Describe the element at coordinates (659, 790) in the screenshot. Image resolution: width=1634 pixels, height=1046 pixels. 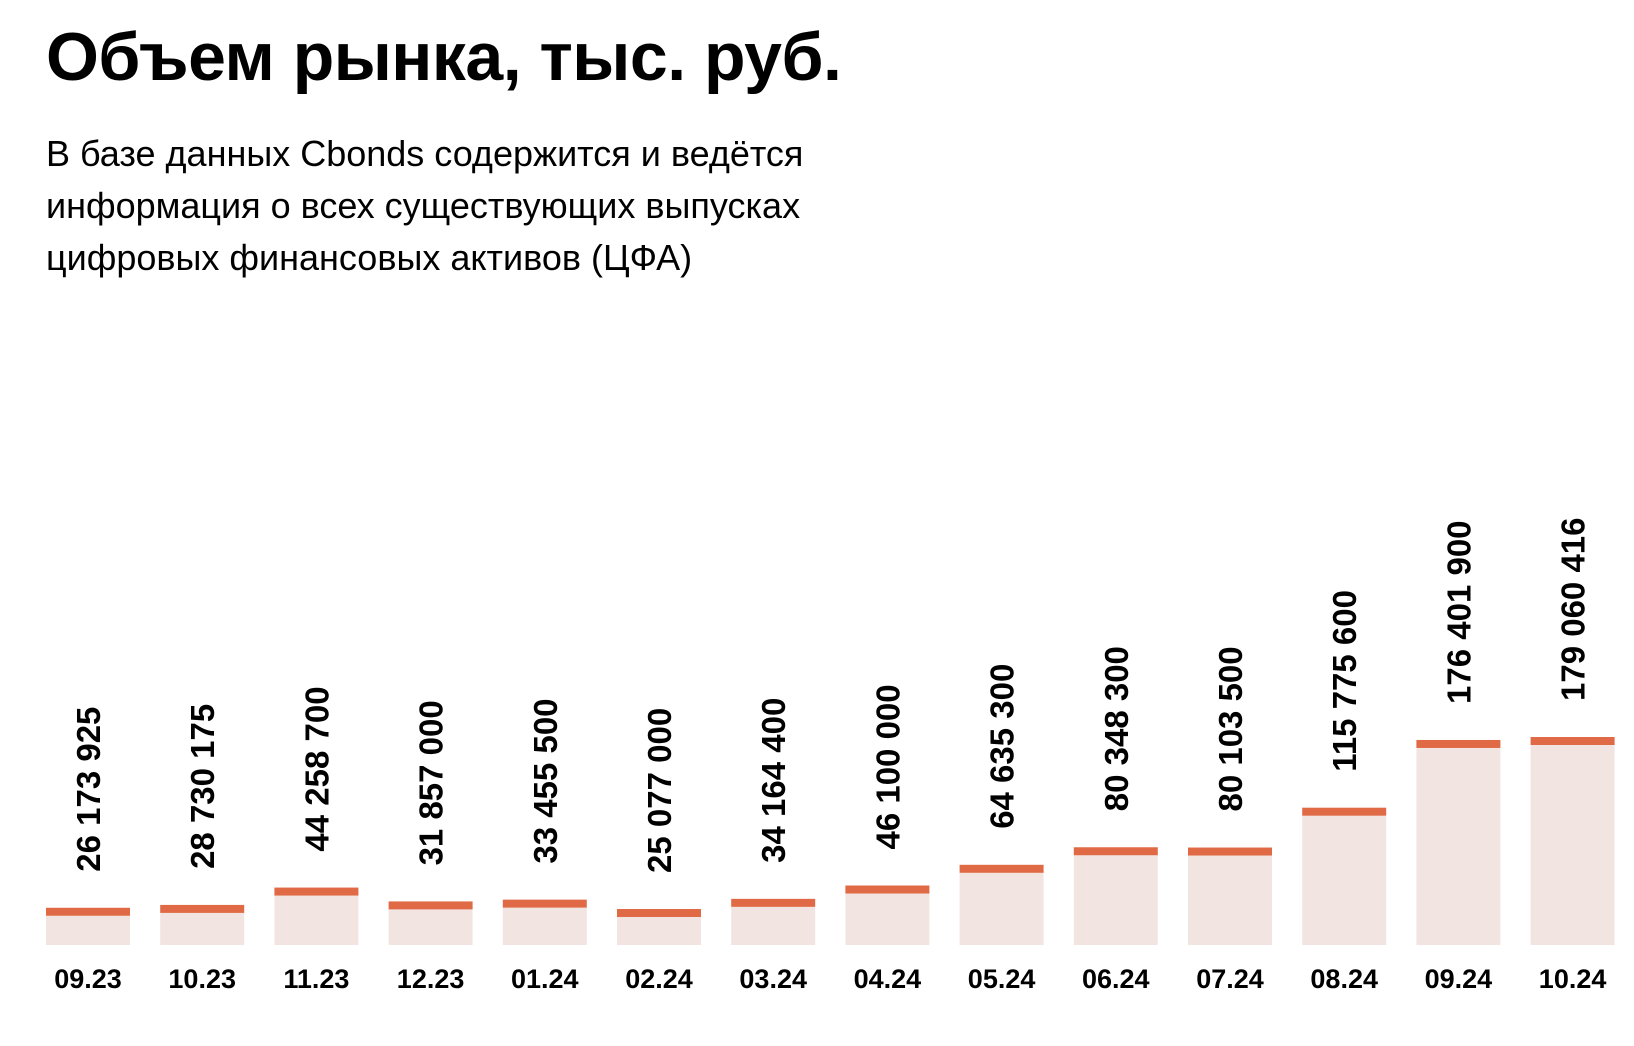
I see `bar-value-label: 25 077 000` at that location.